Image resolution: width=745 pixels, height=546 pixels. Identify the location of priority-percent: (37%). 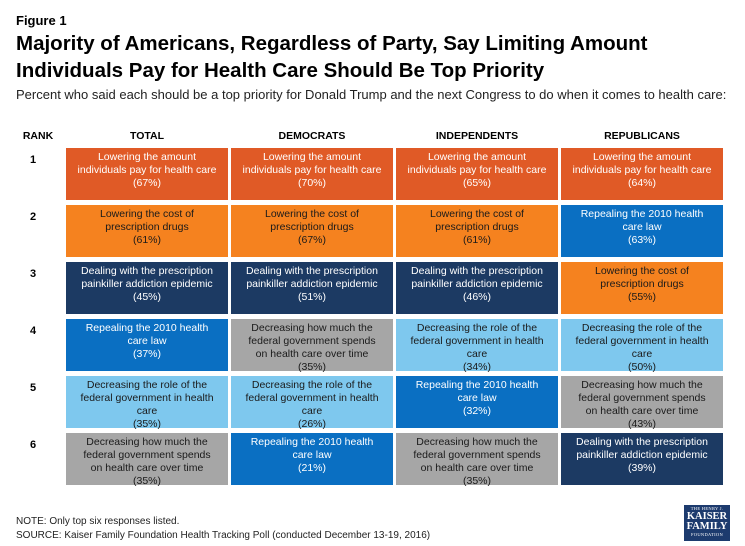
(146, 354).